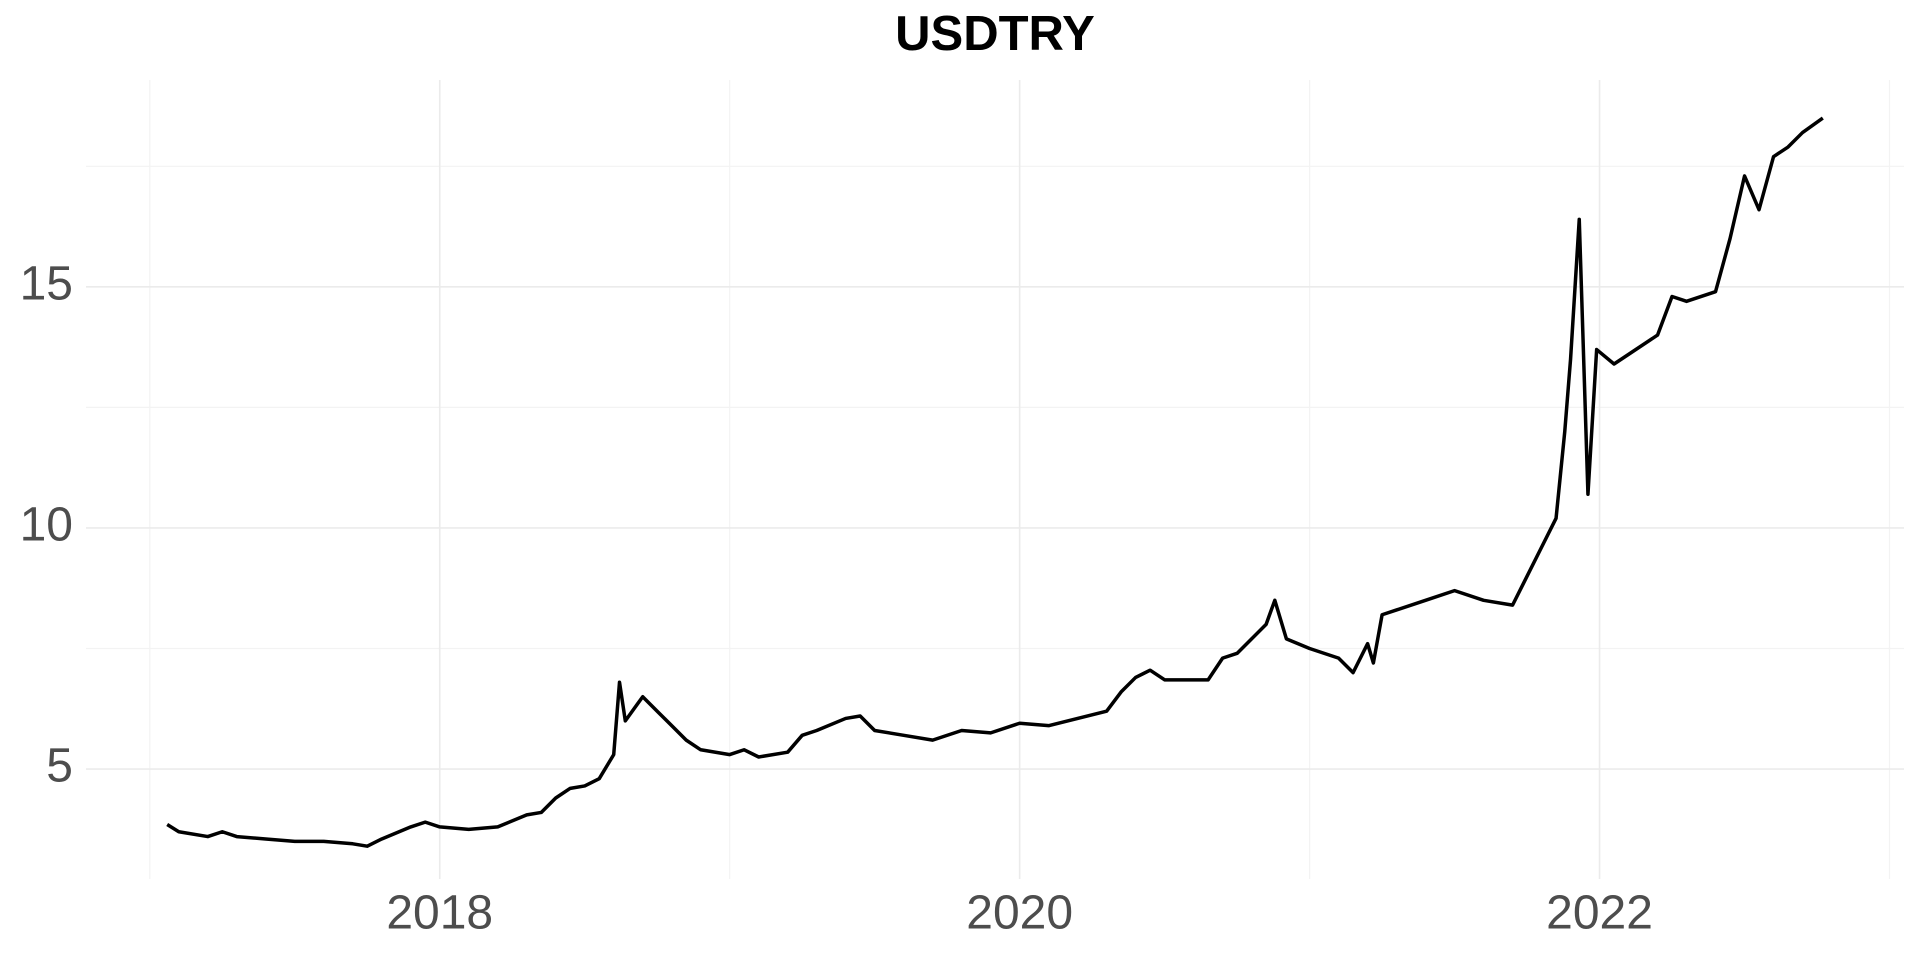 This screenshot has height=960, width=1920. Describe the element at coordinates (995, 34) in the screenshot. I see `chart-title: USDTRY` at that location.